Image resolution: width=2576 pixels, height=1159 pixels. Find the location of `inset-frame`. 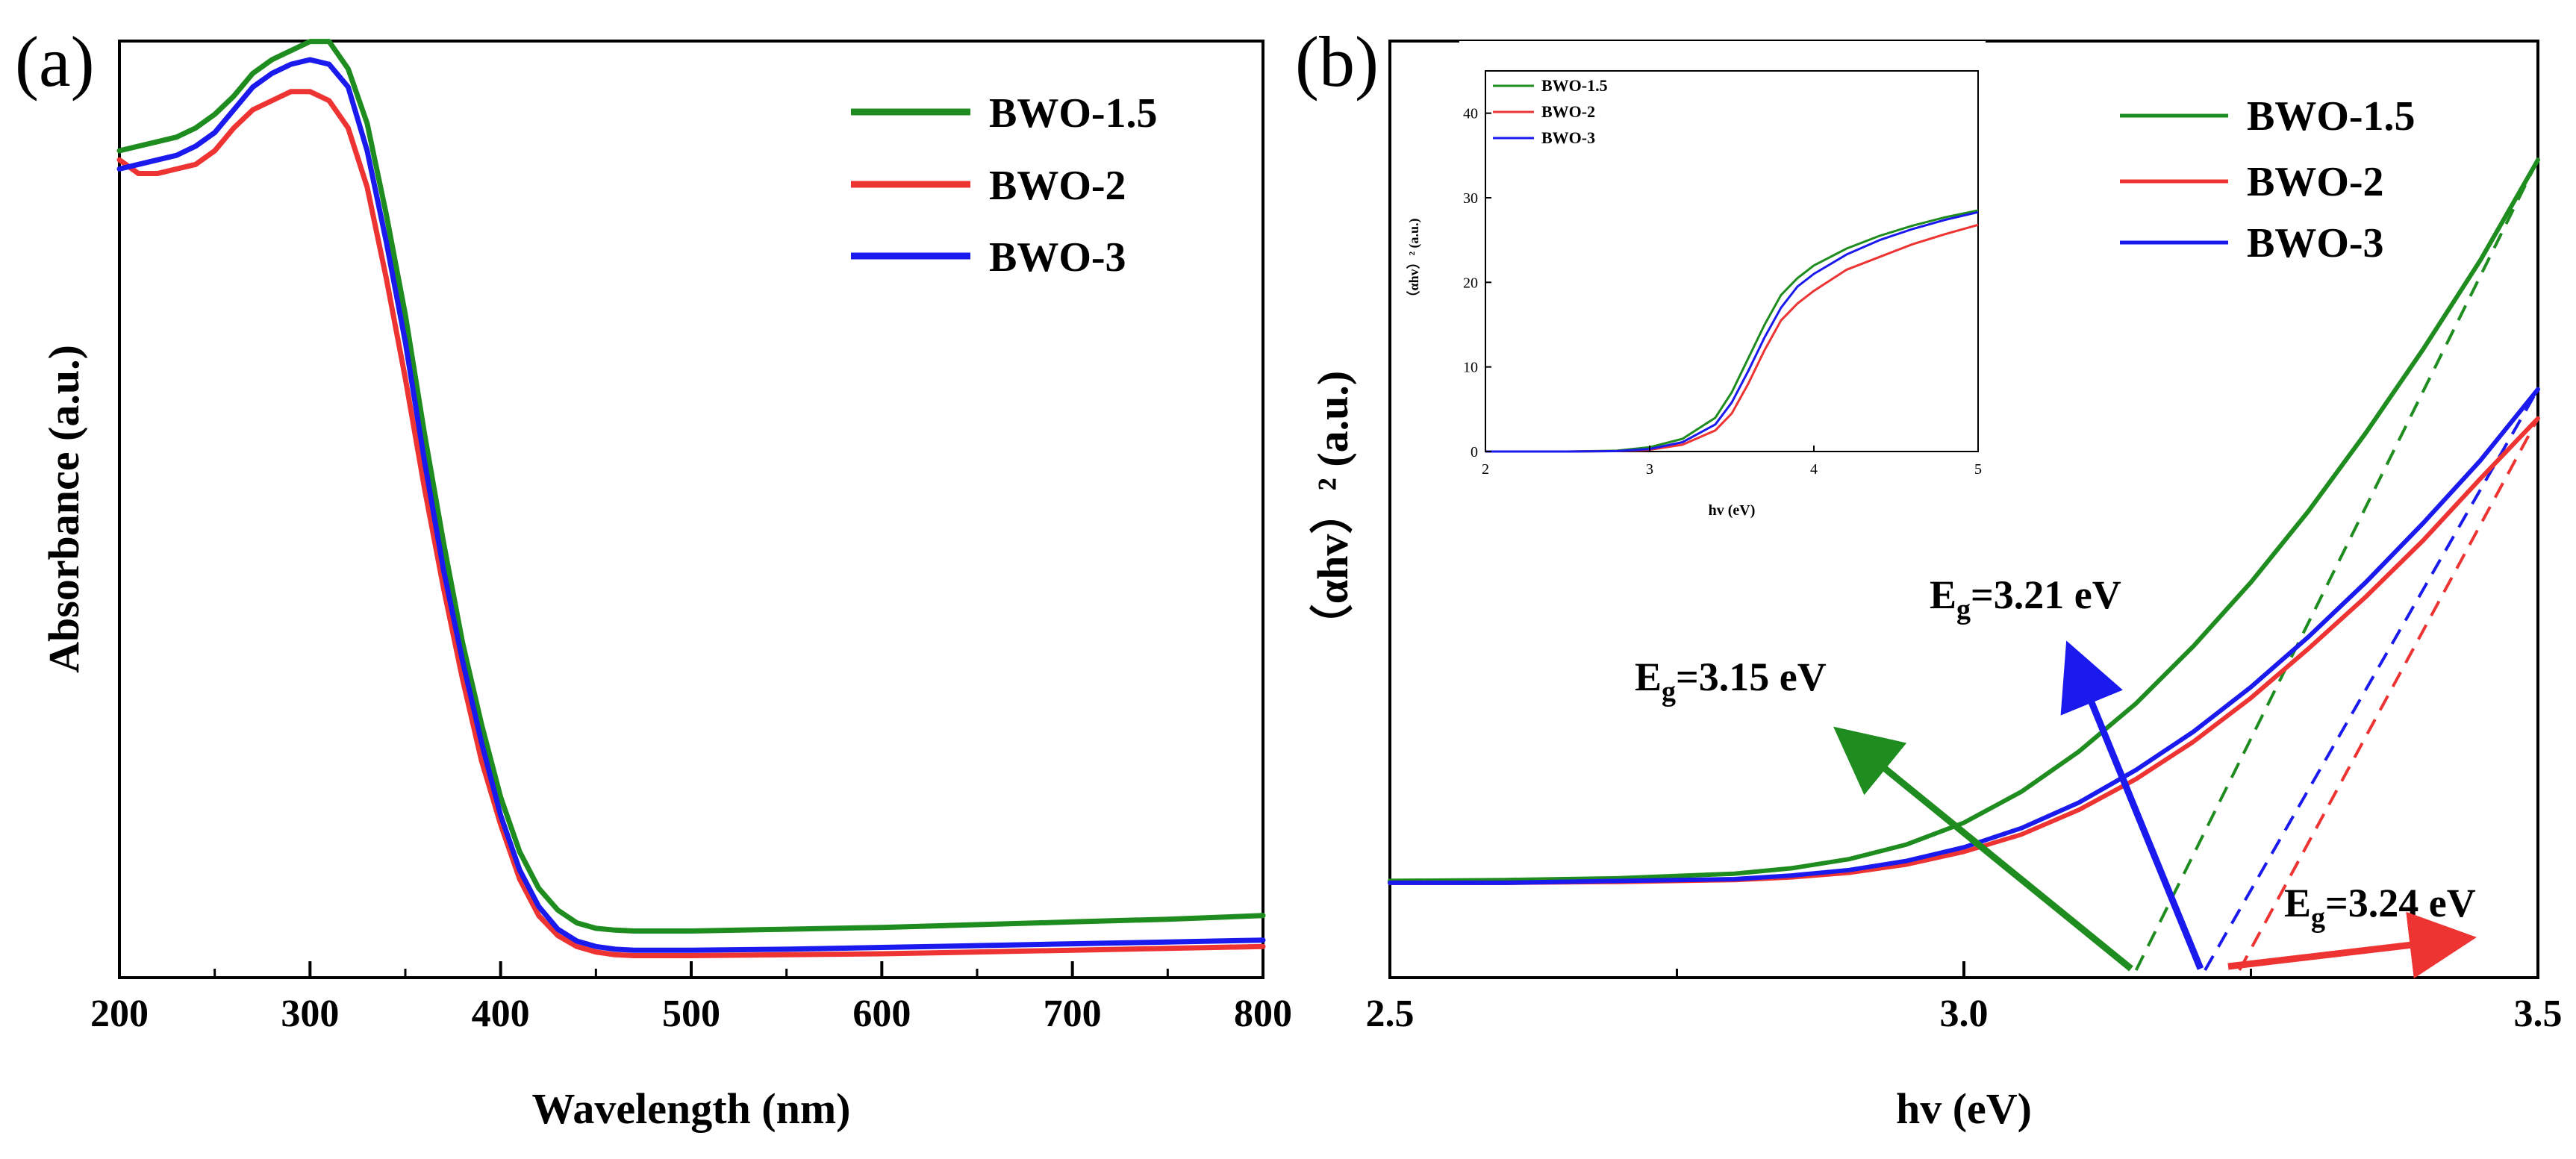

inset-frame is located at coordinates (1732, 261).